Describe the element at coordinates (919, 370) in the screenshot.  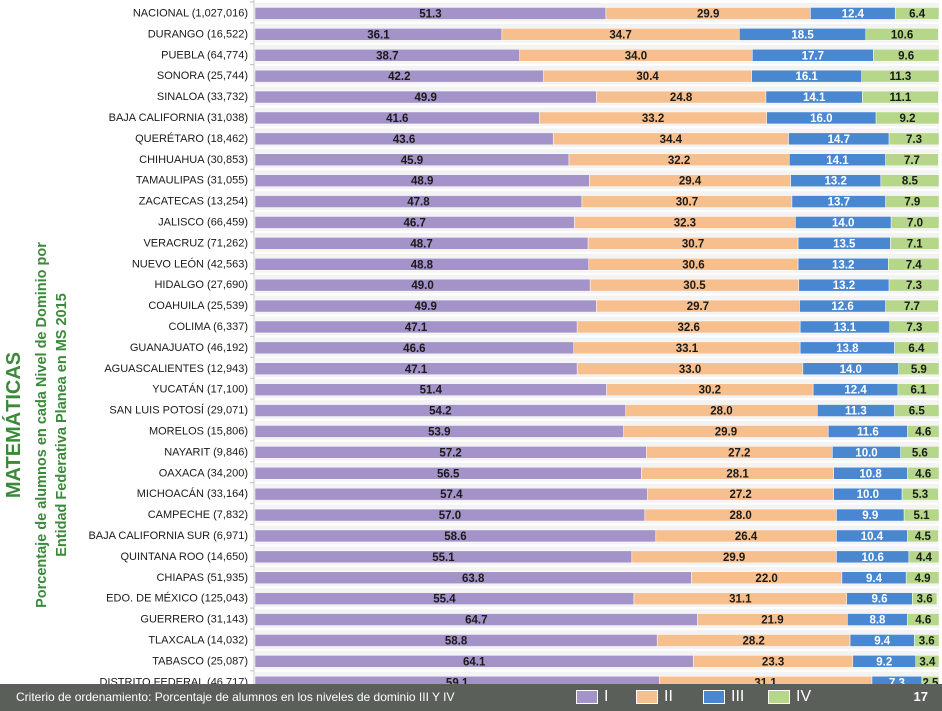
I see `data-label-iv: 5.9` at that location.